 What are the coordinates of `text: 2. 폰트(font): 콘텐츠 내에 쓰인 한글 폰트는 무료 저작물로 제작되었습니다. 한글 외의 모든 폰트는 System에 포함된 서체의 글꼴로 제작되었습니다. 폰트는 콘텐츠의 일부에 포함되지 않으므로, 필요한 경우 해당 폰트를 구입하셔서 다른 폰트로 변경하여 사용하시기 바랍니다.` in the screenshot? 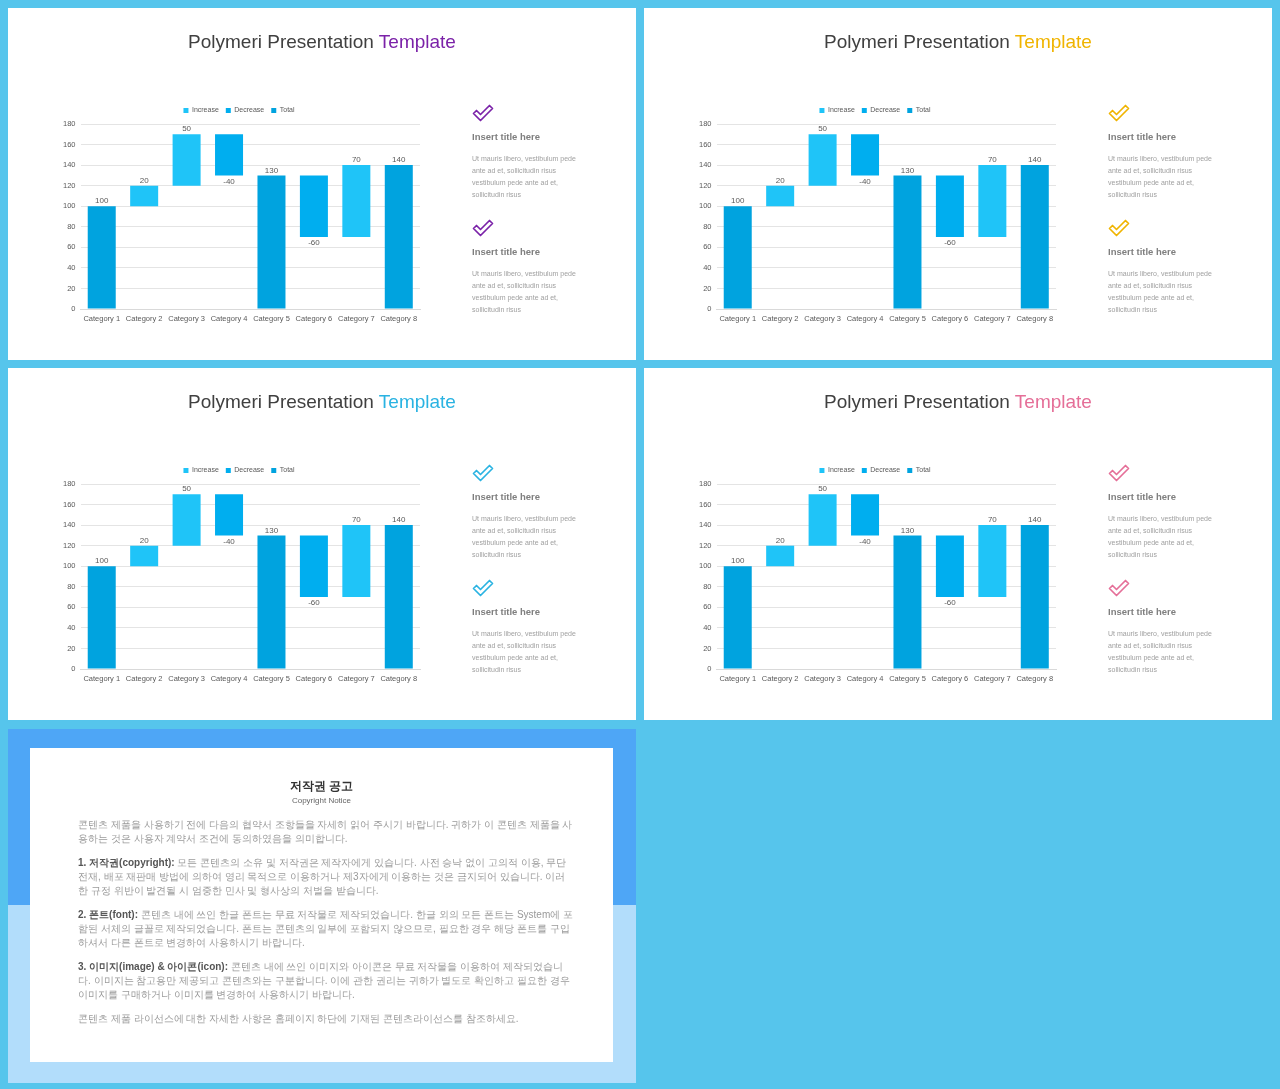 It's located at (326, 928).